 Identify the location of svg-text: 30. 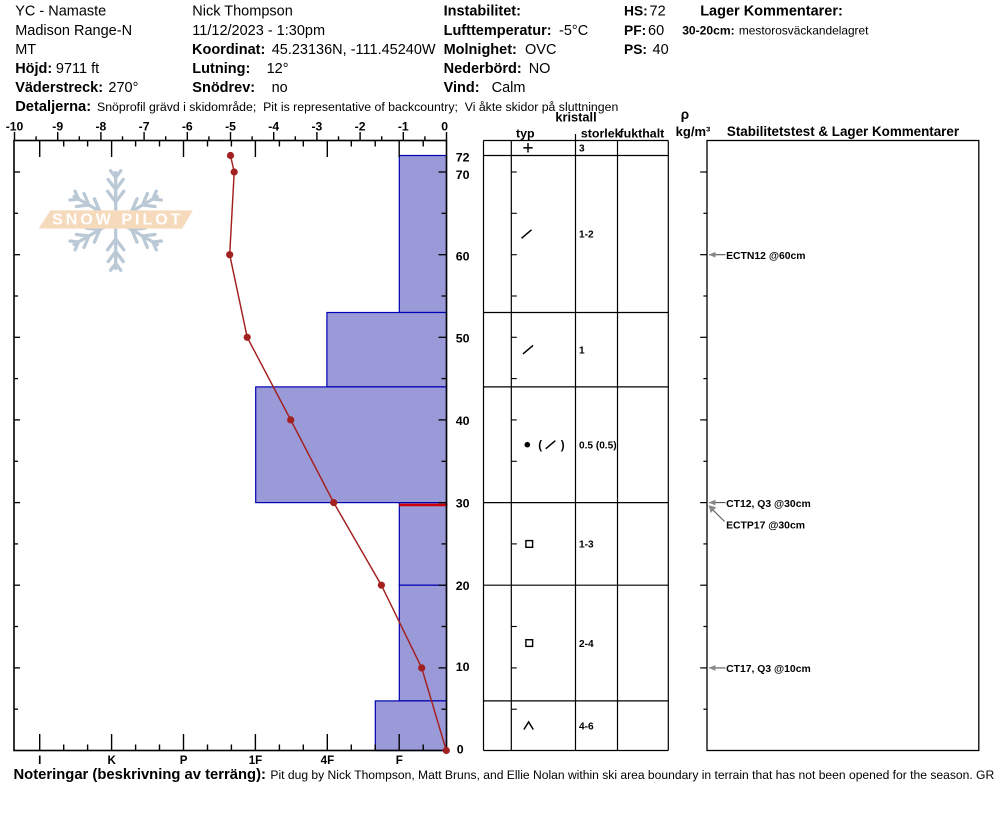
(463, 504).